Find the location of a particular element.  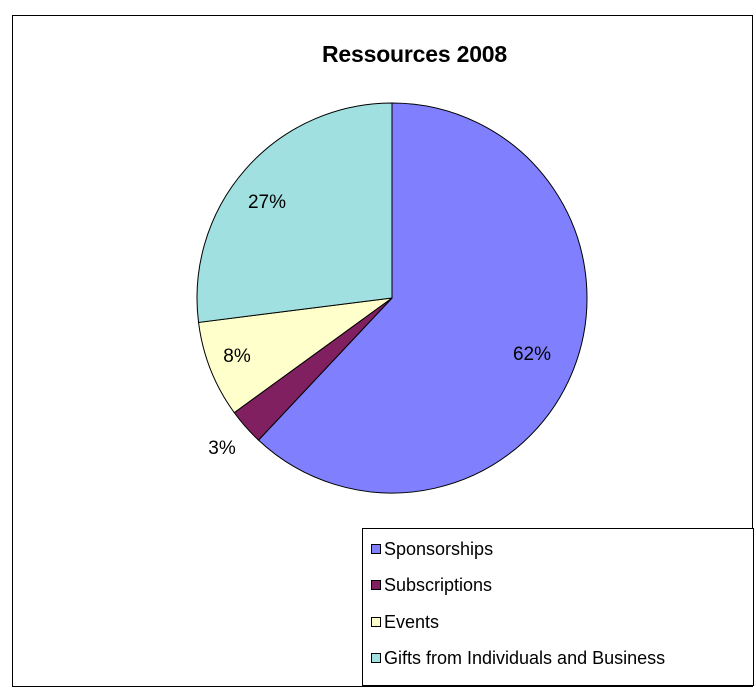

pie-label-gifts-from-individuals-and-business: 27% is located at coordinates (267, 202).